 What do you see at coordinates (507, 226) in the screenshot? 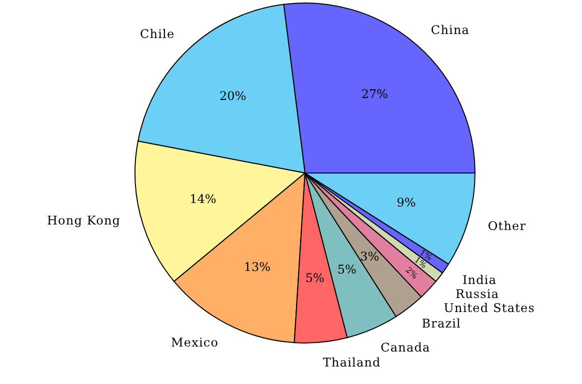
I see `slice-label: Other` at bounding box center [507, 226].